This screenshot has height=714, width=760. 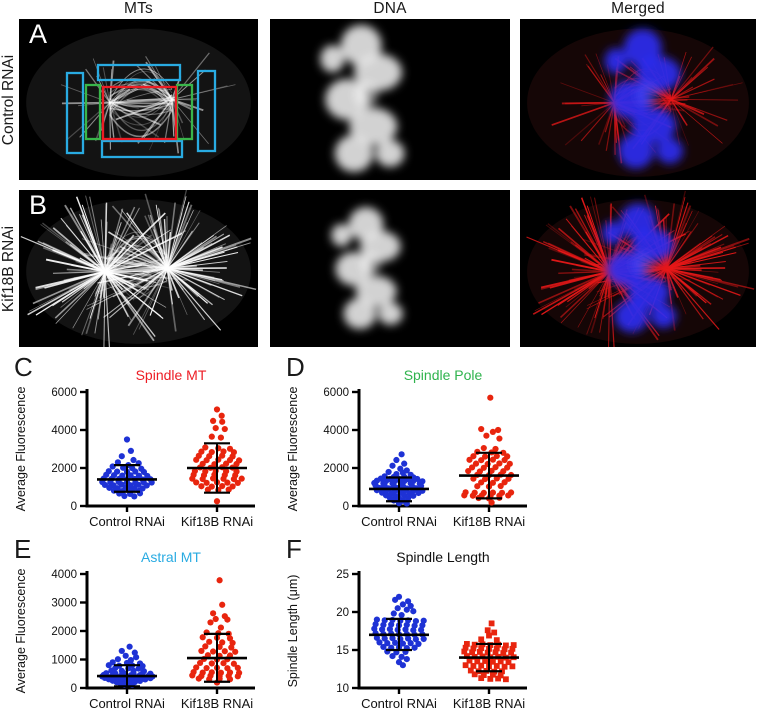 What do you see at coordinates (295, 367) in the screenshot?
I see `panel-letter-d: D` at bounding box center [295, 367].